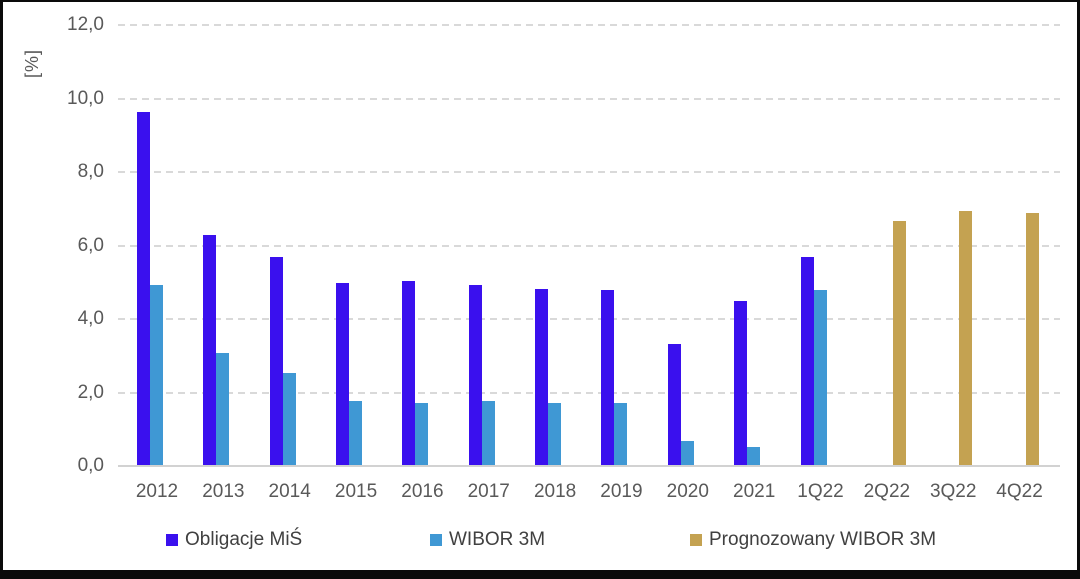 This screenshot has width=1080, height=579. I want to click on y-tick-label-10_0: 10,0, so click(85, 98).